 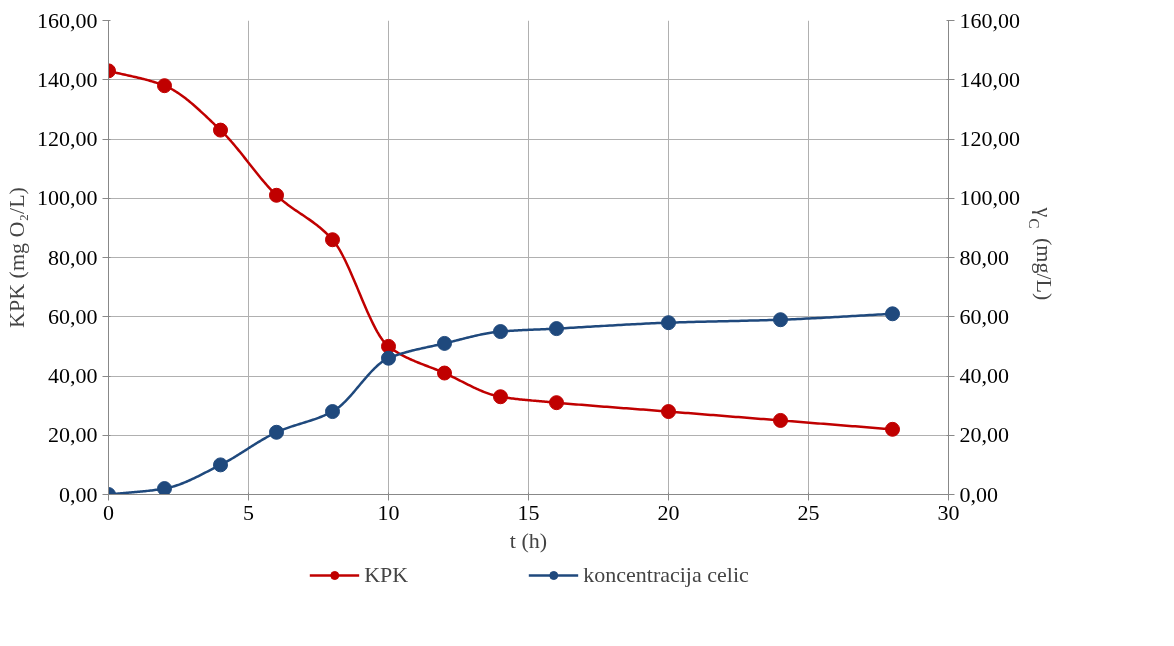 What do you see at coordinates (984, 375) in the screenshot?
I see `y2-tick-label: 40,00` at bounding box center [984, 375].